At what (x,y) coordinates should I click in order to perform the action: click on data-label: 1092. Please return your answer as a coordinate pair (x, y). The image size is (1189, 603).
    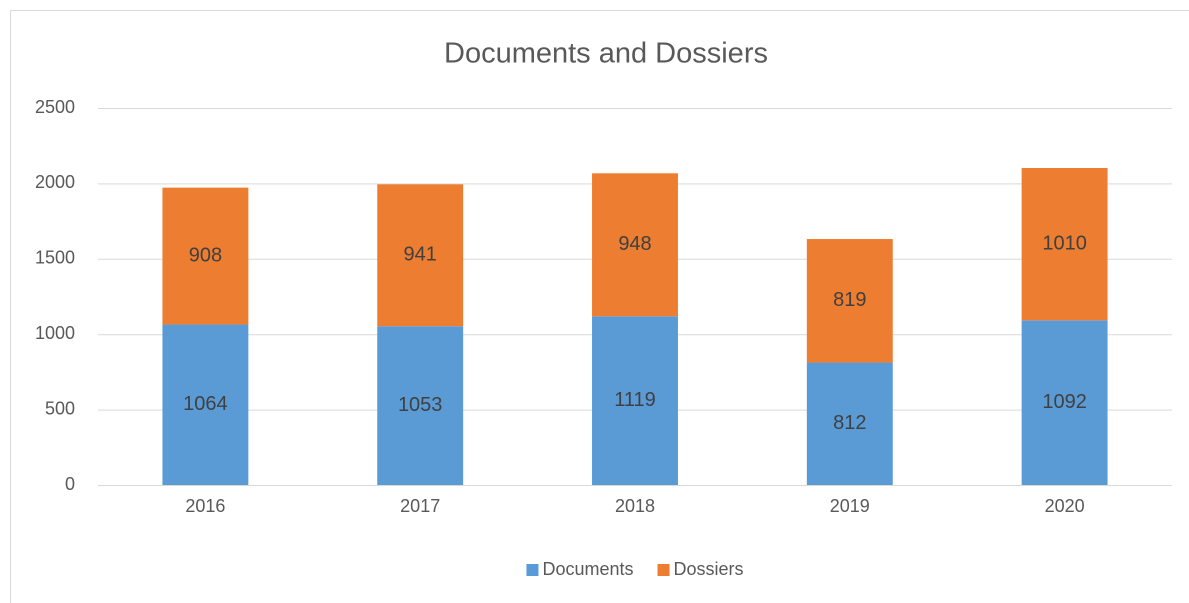
    Looking at the image, I should click on (1064, 402).